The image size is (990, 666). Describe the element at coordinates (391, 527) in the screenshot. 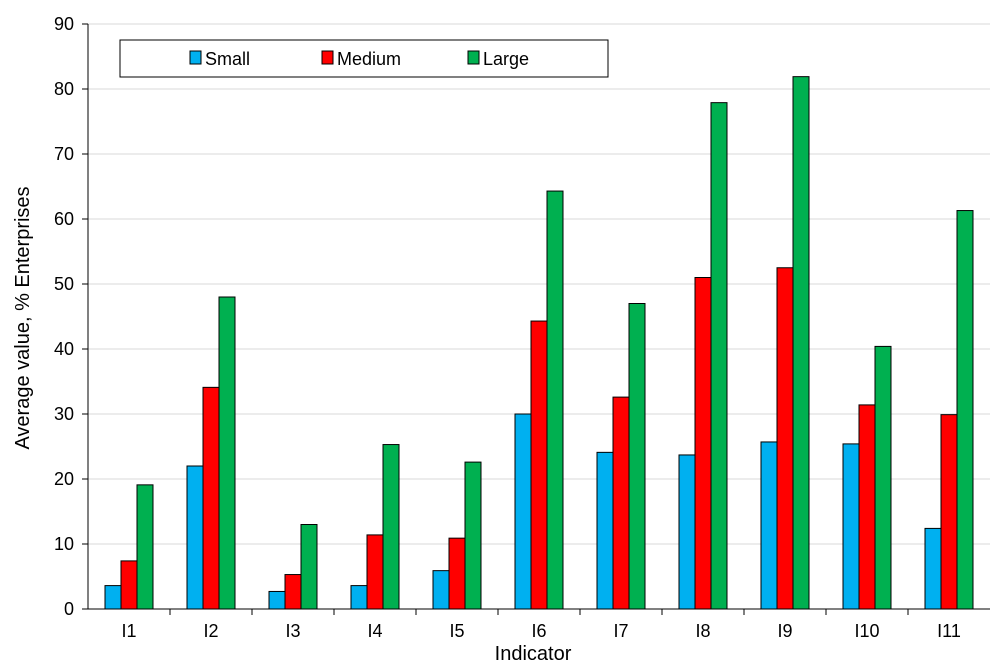

I see `bar-large-i4` at that location.